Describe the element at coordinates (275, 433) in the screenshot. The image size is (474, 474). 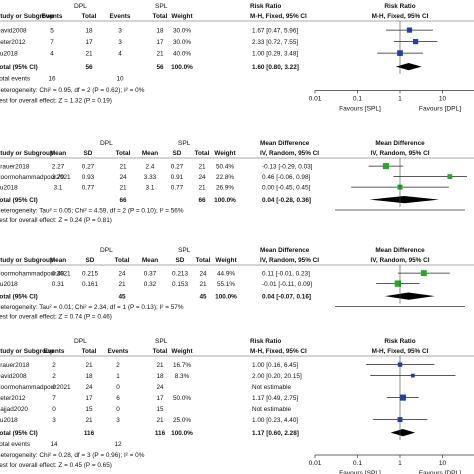
I see `panel4-total-ci: 1.17 [0.60, 2.28]` at that location.